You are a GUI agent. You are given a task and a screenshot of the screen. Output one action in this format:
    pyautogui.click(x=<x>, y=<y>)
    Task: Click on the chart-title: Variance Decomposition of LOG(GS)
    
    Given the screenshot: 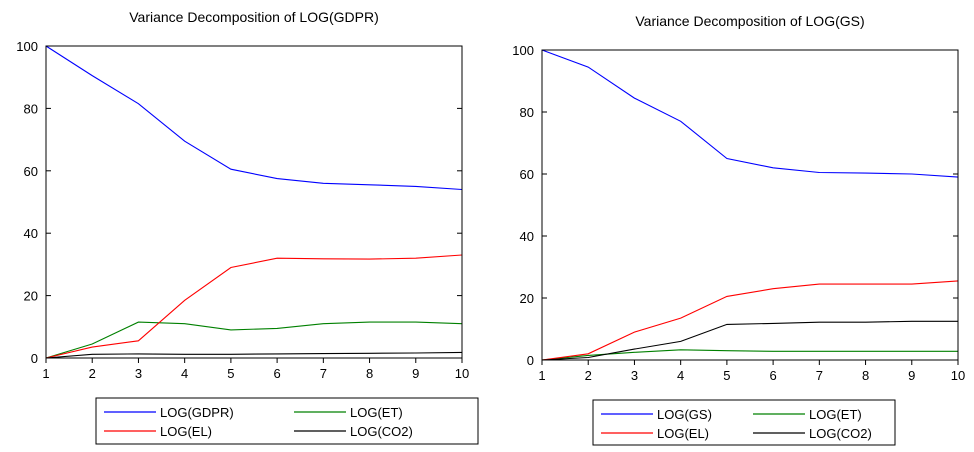 What is the action you would take?
    pyautogui.click(x=749, y=21)
    